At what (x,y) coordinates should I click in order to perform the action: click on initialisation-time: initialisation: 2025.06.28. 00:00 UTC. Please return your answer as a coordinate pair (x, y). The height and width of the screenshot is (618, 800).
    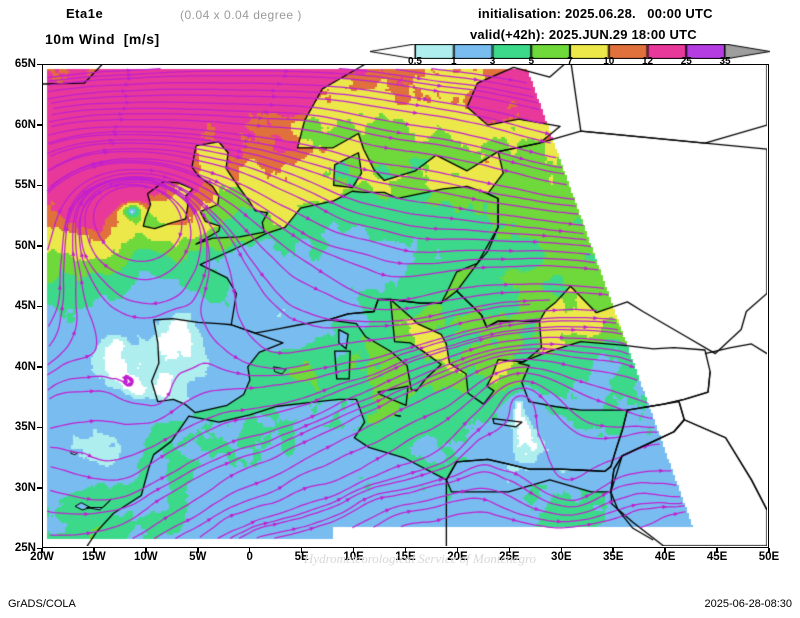
    Looking at the image, I should click on (595, 13).